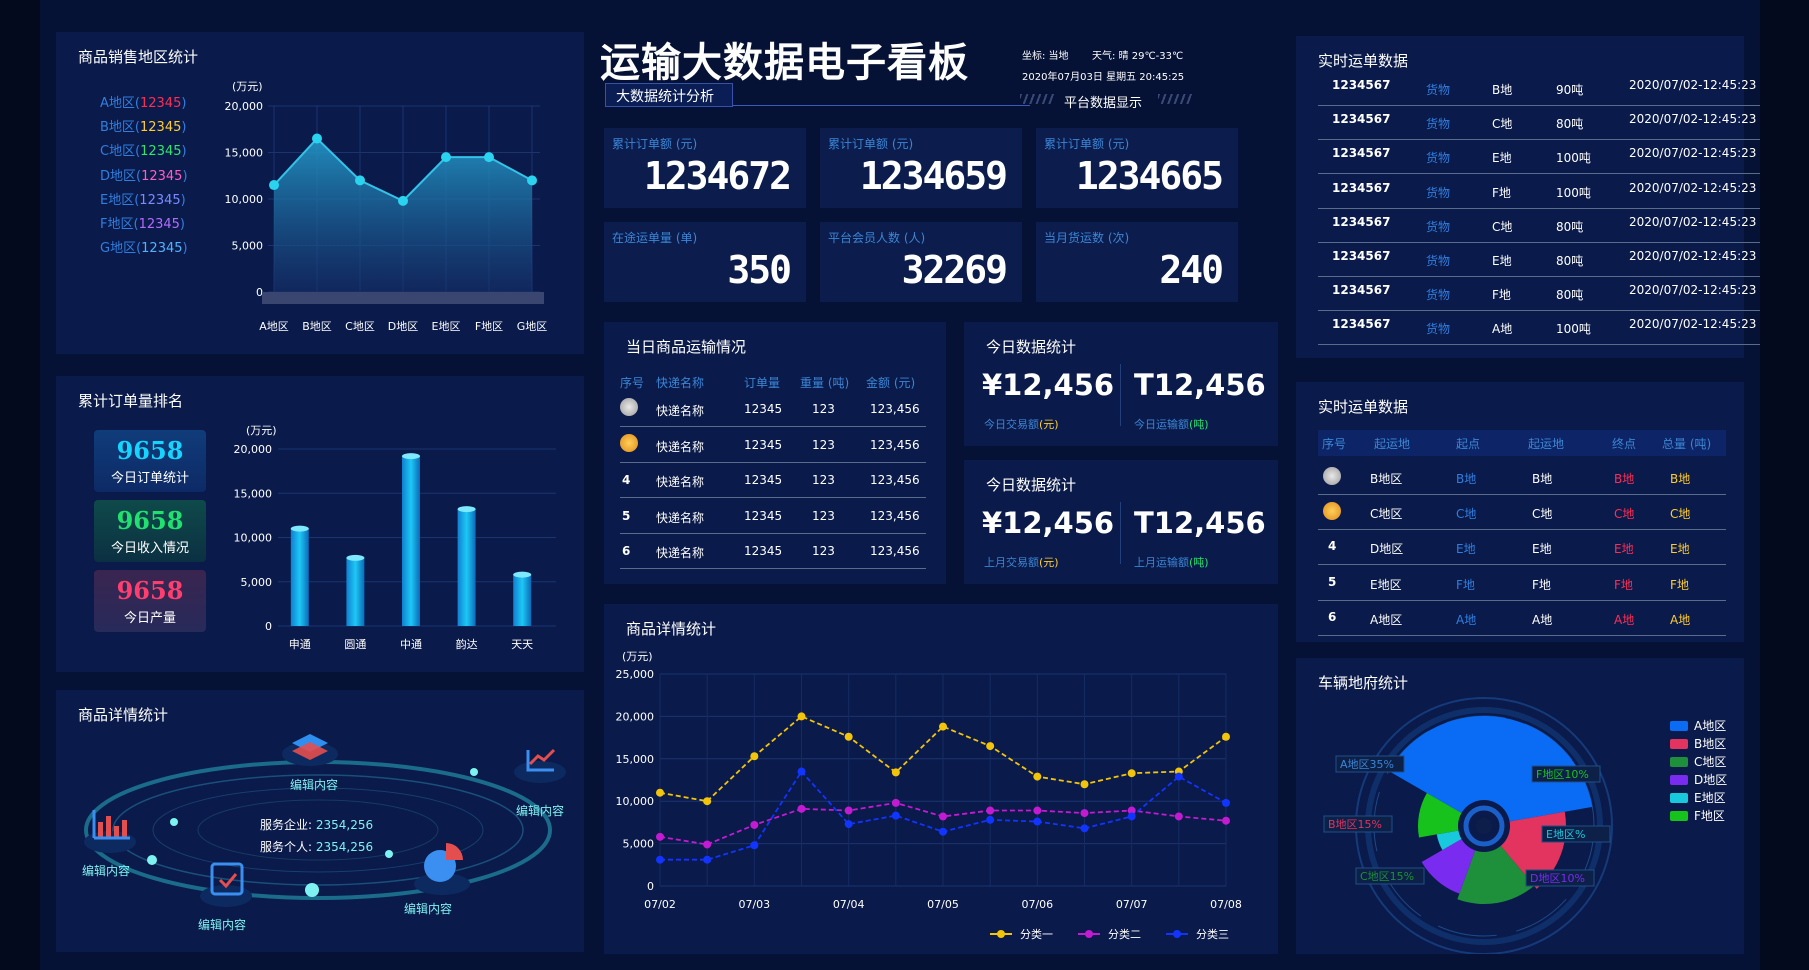 The height and width of the screenshot is (970, 1809). Describe the element at coordinates (1103, 103) in the screenshot. I see `header-platform: 平台数据显示` at that location.